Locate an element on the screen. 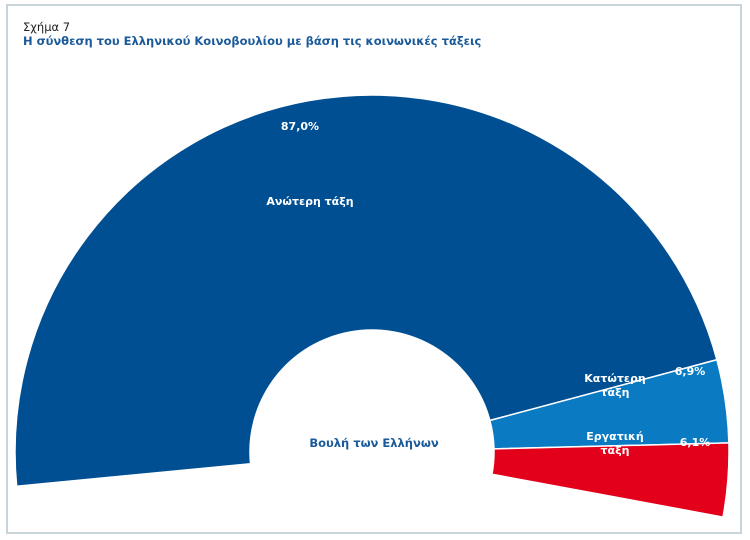 Image resolution: width=750 pixels, height=540 pixels. slice-value-label: 87,0% is located at coordinates (300, 126).